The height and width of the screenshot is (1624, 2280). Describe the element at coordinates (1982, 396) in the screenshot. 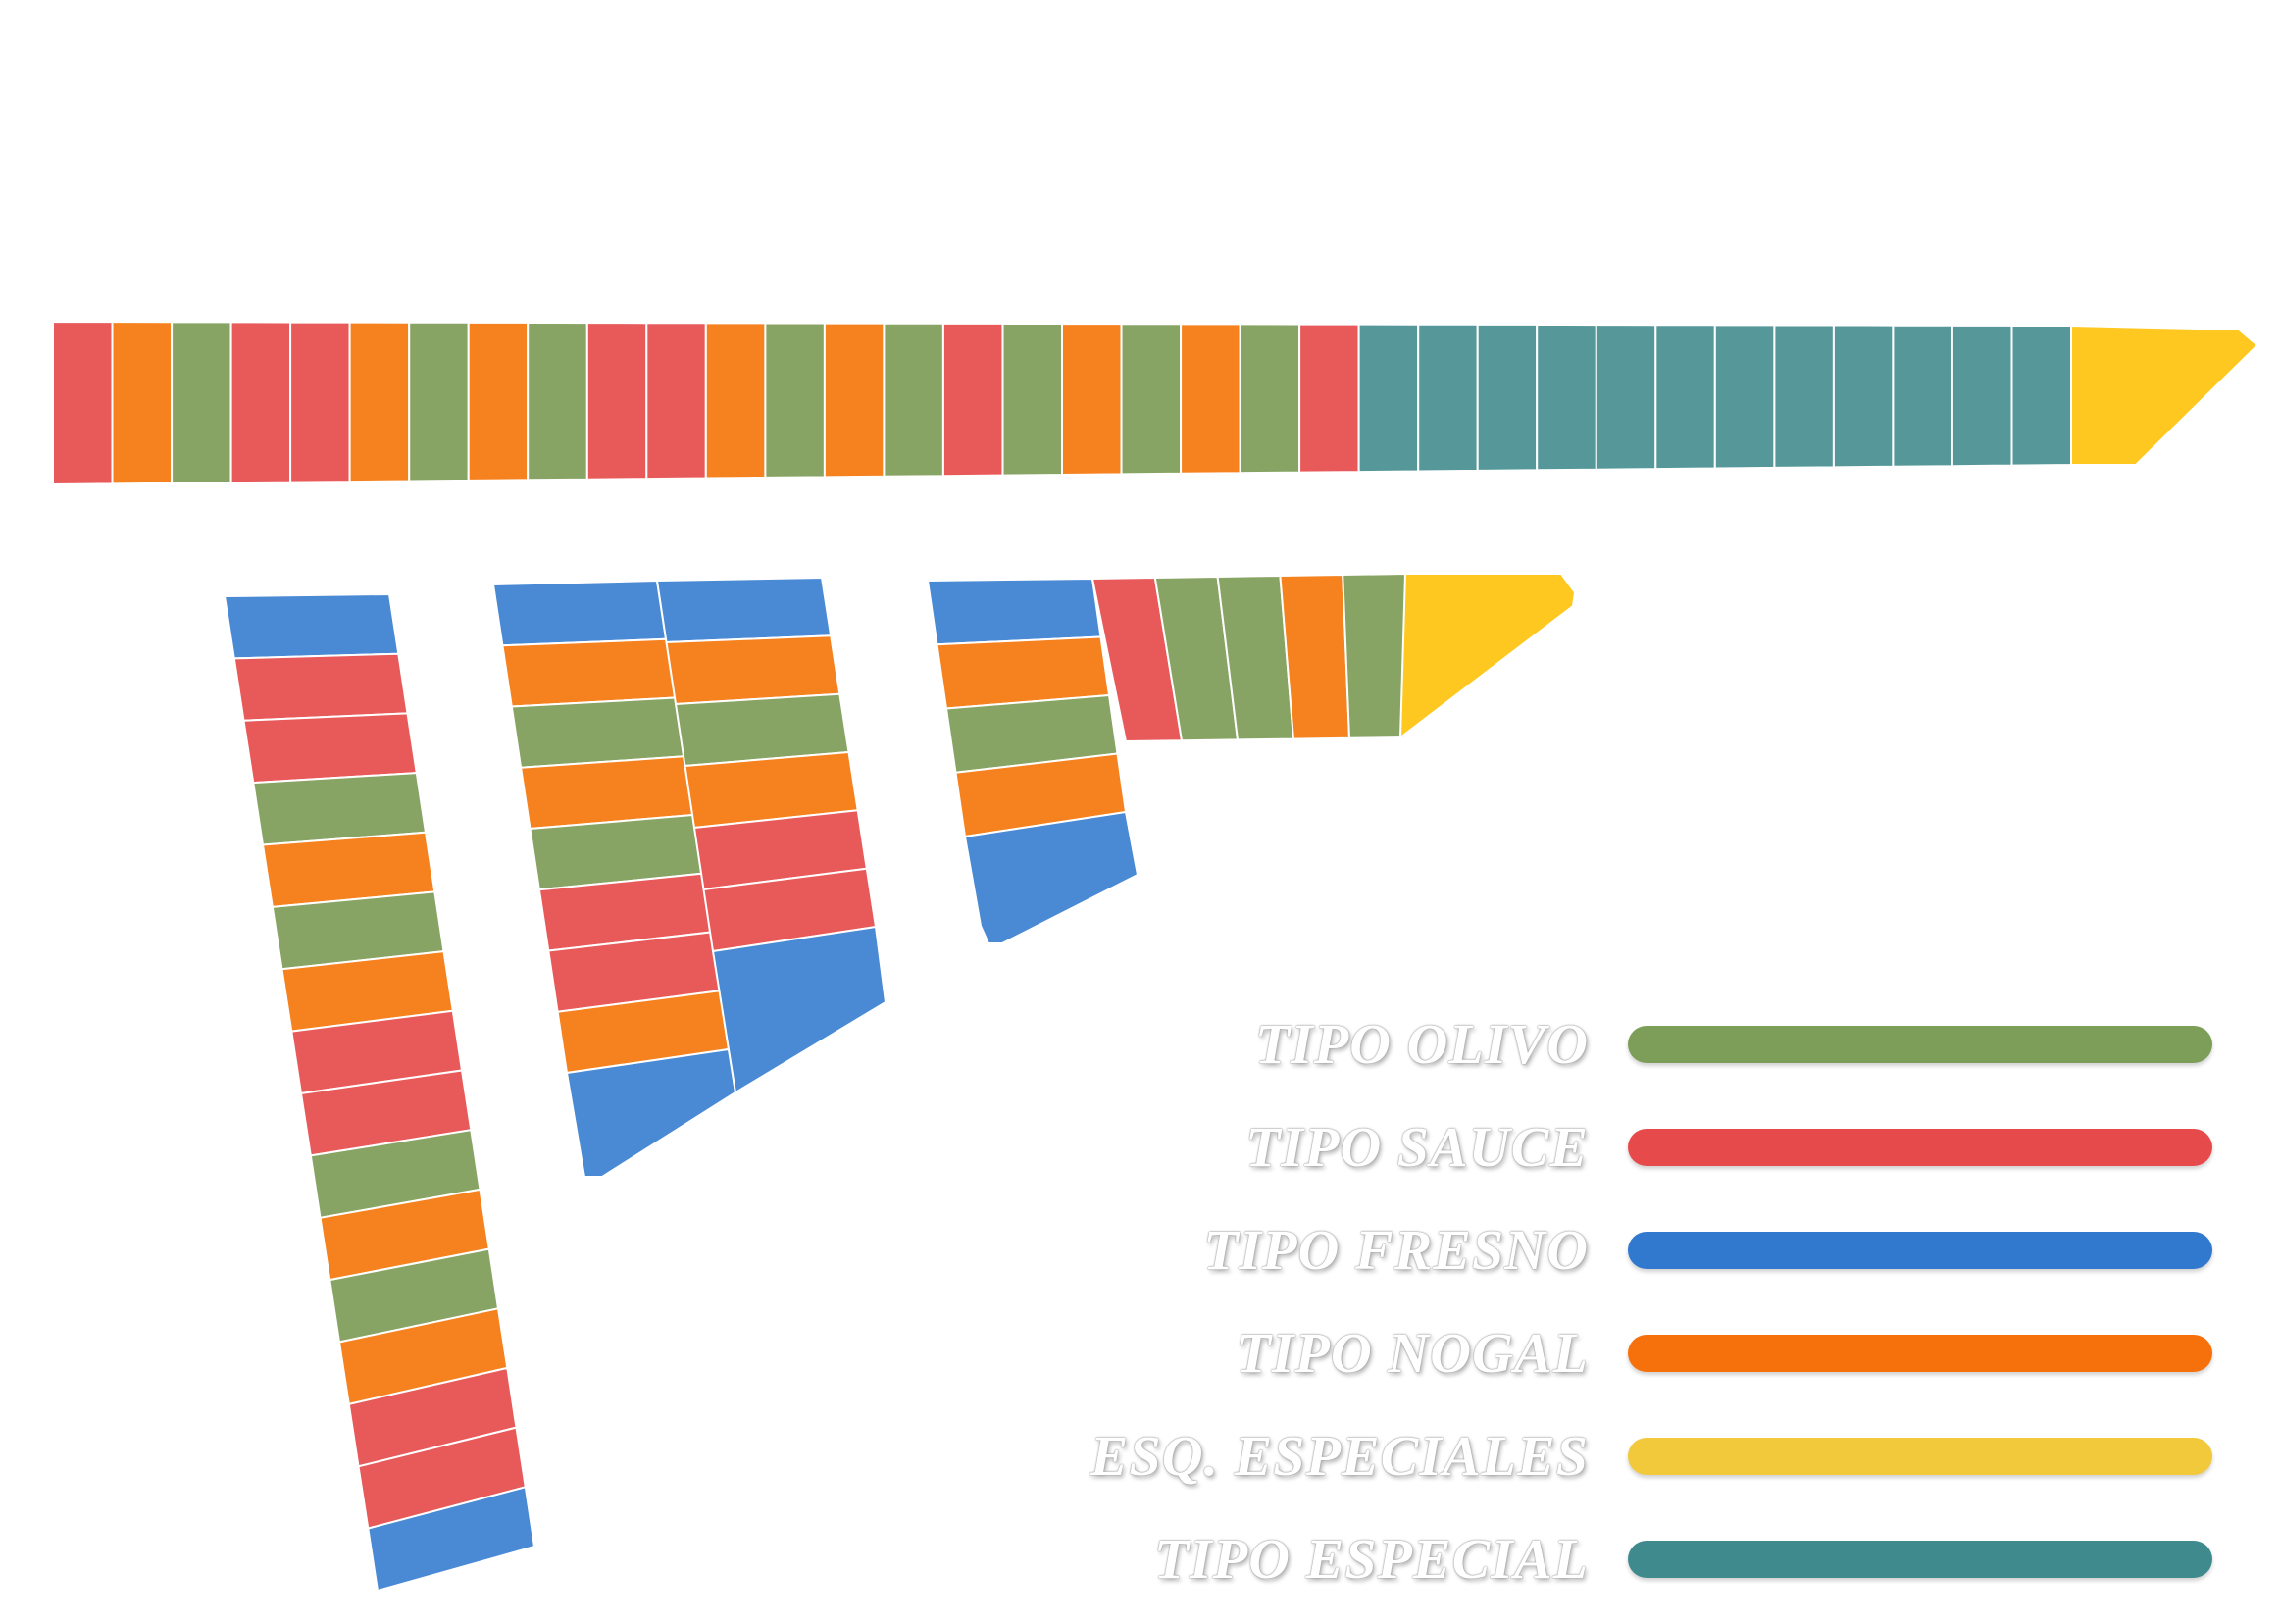

I see `top-run-cell-33-especial` at that location.